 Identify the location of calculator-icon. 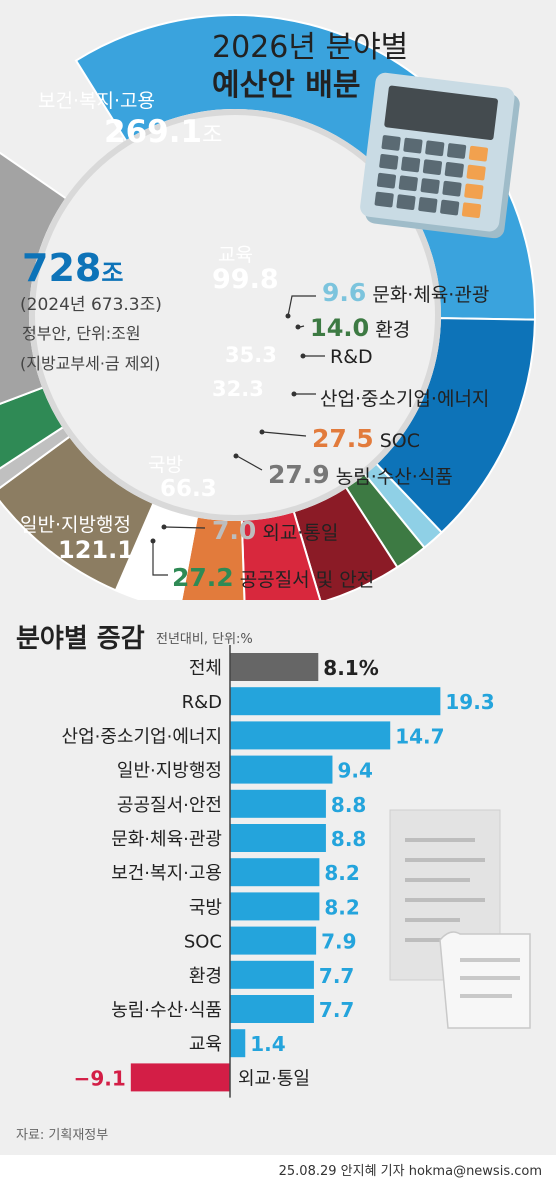
(440, 155).